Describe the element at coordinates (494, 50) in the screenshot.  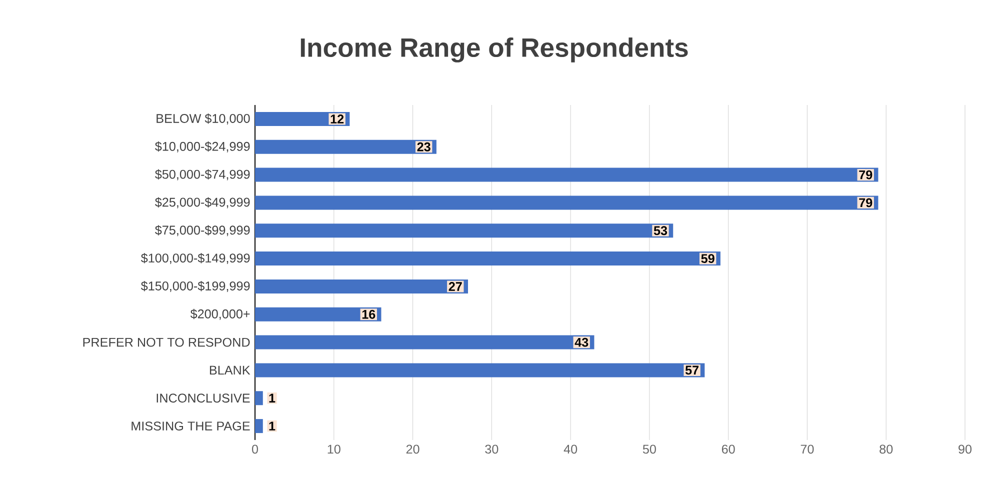
I see `chart-title: Income Range of Respondents` at that location.